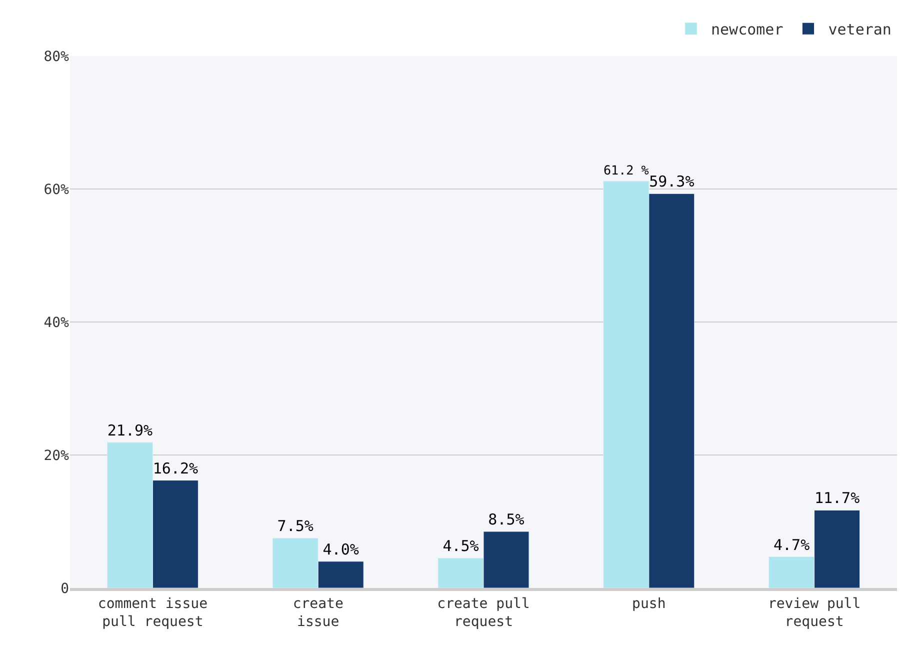 This screenshot has height=663, width=909. What do you see at coordinates (153, 613) in the screenshot?
I see `x-tick-label: comment issue pull request` at bounding box center [153, 613].